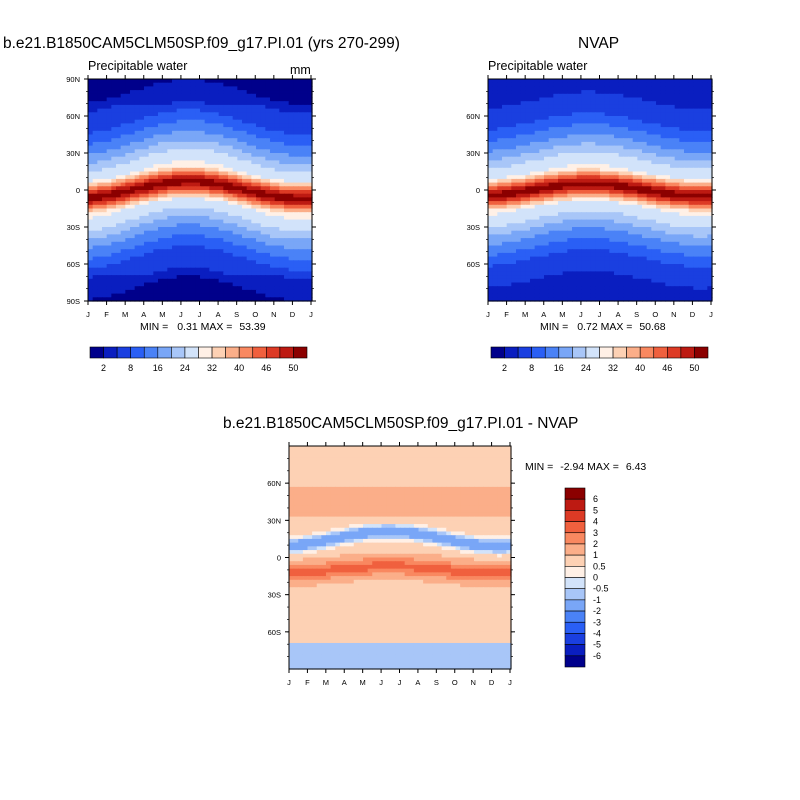  What do you see at coordinates (293, 314) in the screenshot?
I see `panel1-xtick-label: D` at bounding box center [293, 314].